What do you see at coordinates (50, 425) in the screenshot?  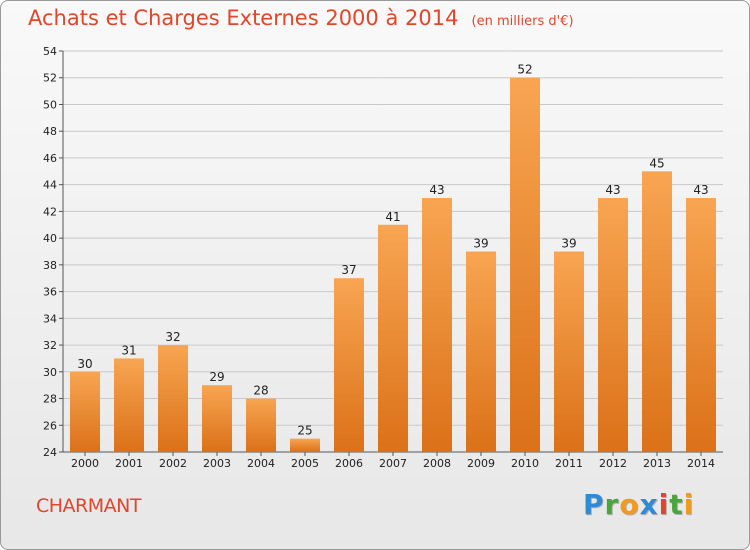 I see `y-tick-label: 26` at bounding box center [50, 425].